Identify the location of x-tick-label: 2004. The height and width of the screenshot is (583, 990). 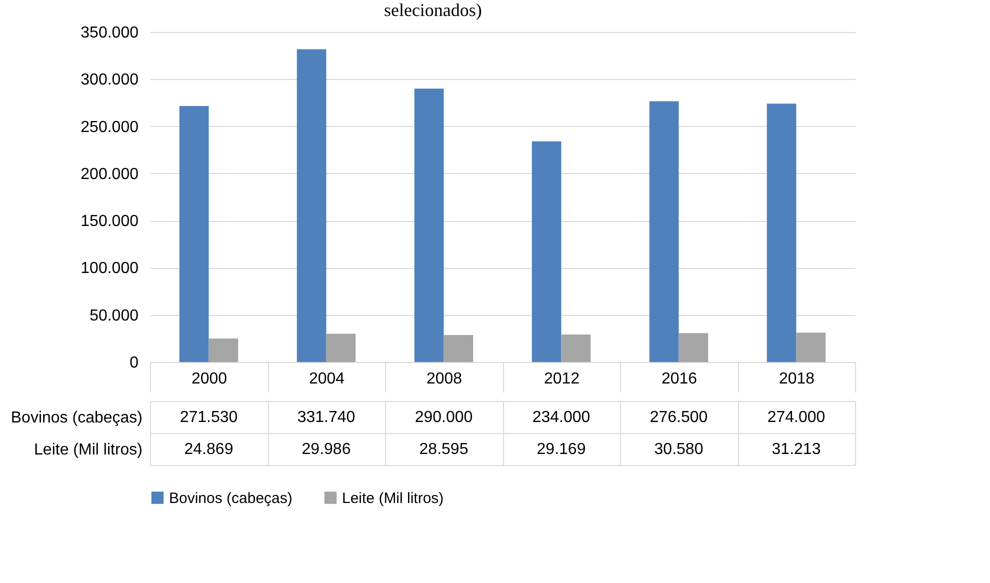
(326, 379).